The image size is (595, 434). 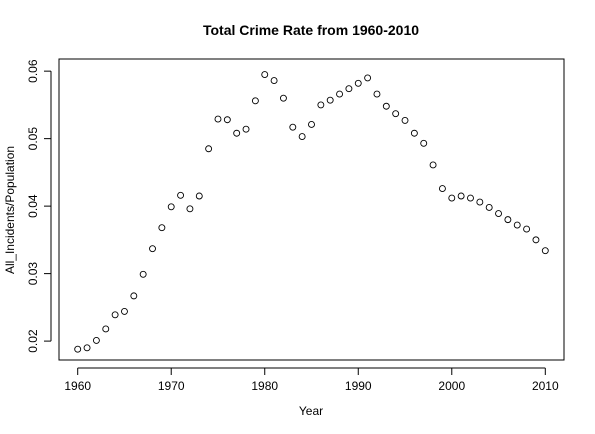 I want to click on x-tick-label: 2010, so click(x=545, y=386).